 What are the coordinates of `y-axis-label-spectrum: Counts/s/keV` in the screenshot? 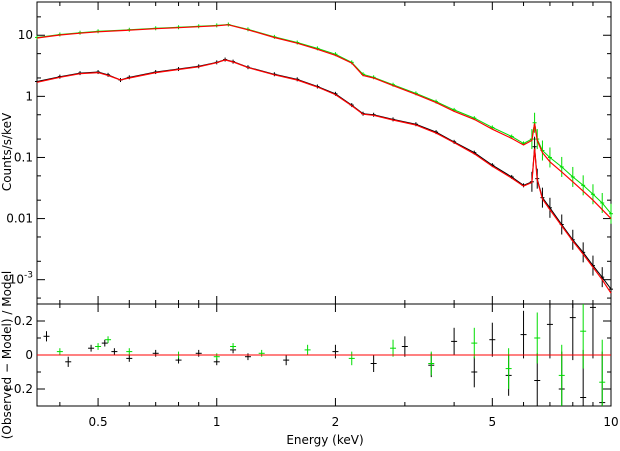 It's located at (7, 151).